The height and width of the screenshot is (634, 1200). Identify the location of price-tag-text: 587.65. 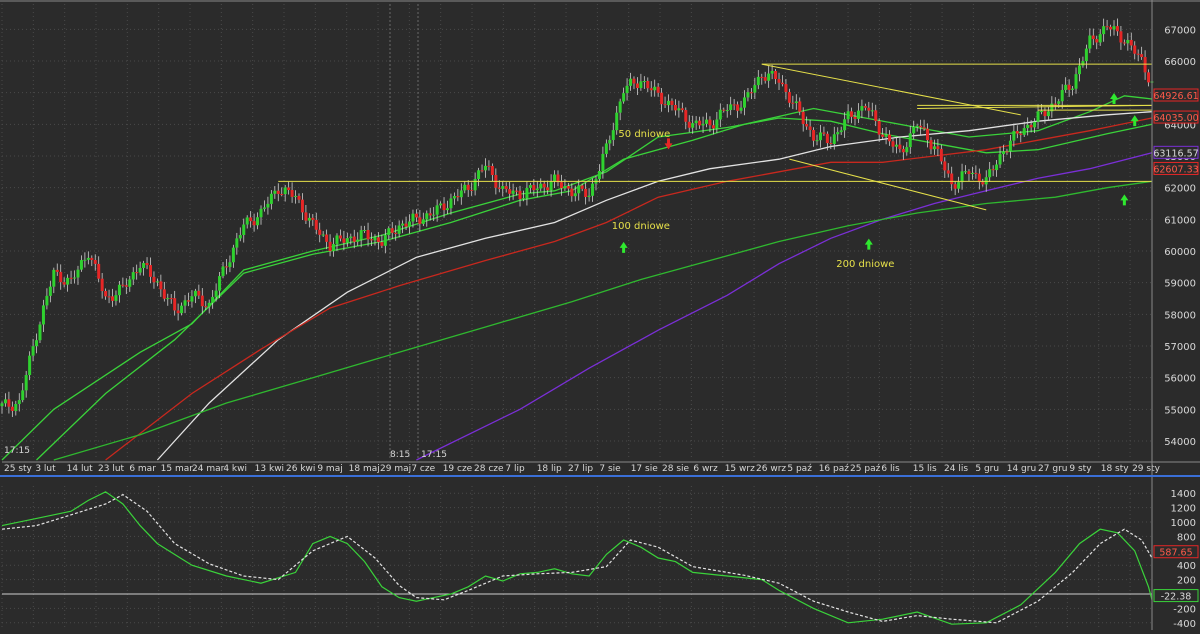
(1175, 553).